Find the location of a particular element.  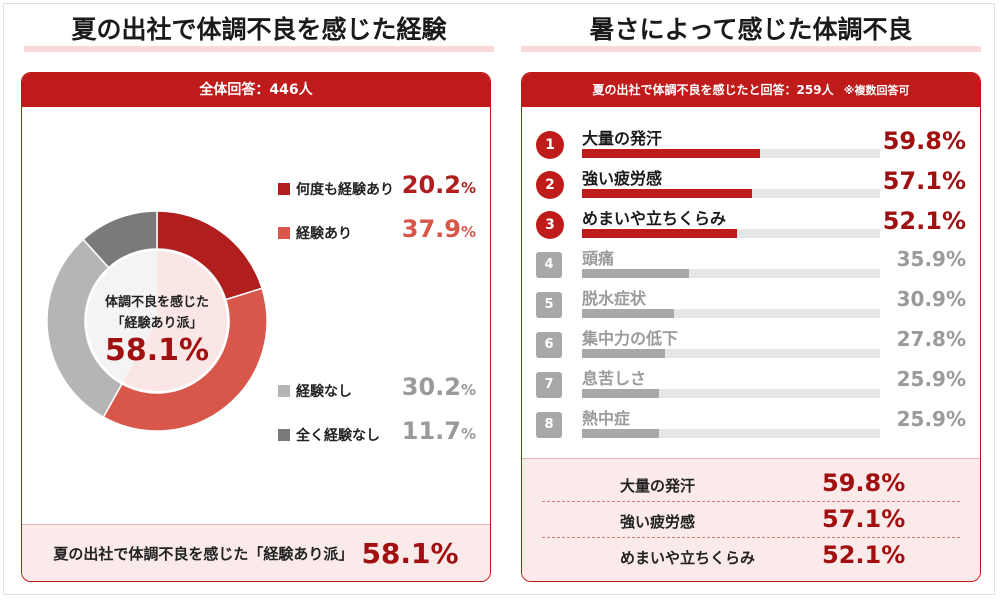

summary-row: めまいや立ちくらみ 52.1% is located at coordinates (751, 556).